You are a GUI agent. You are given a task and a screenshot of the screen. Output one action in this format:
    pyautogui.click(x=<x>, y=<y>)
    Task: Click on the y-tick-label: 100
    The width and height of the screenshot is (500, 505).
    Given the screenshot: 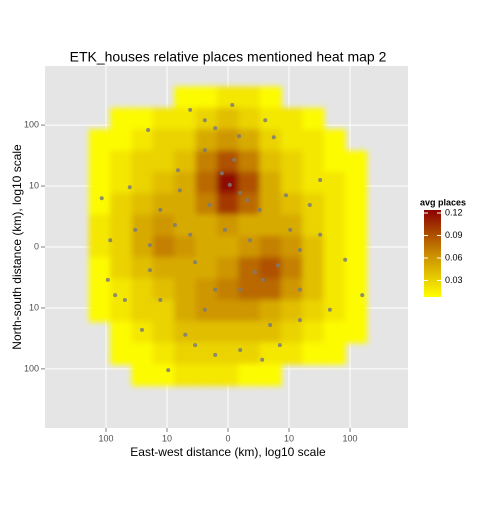 What is the action you would take?
    pyautogui.click(x=31, y=368)
    